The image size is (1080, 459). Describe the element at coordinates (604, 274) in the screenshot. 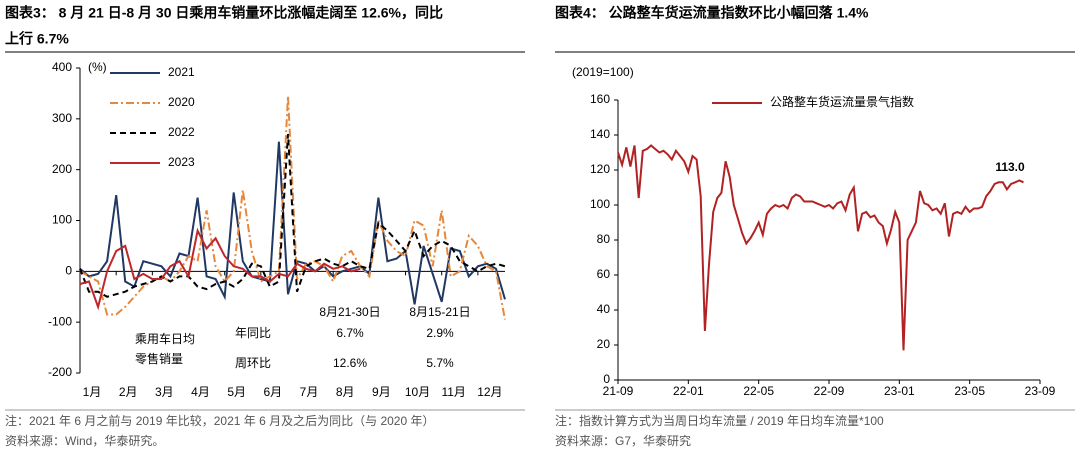

I see `y-tick-label: 60` at that location.